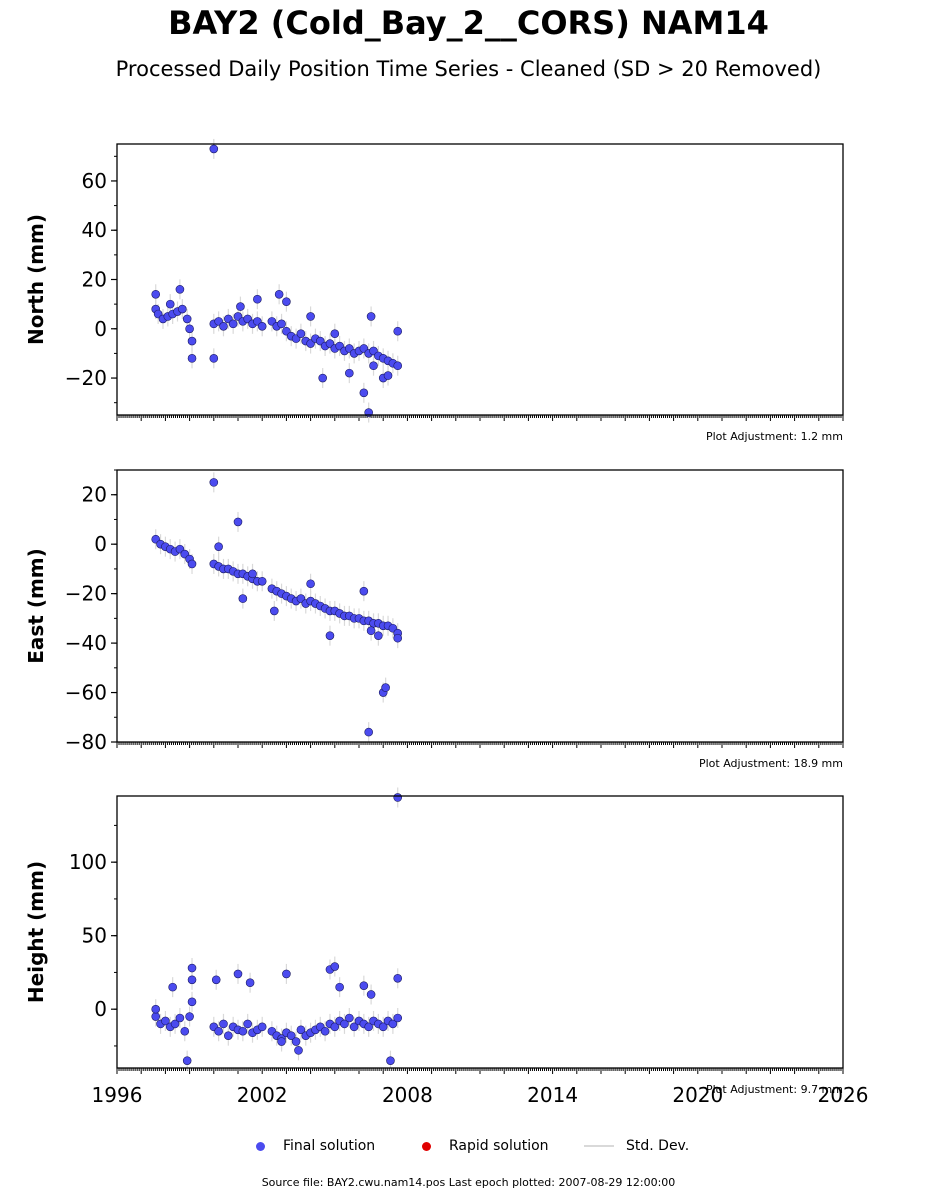 This screenshot has height=1200, width=937. What do you see at coordinates (329, 1146) in the screenshot?
I see `legend-label-final: Final solution` at bounding box center [329, 1146].